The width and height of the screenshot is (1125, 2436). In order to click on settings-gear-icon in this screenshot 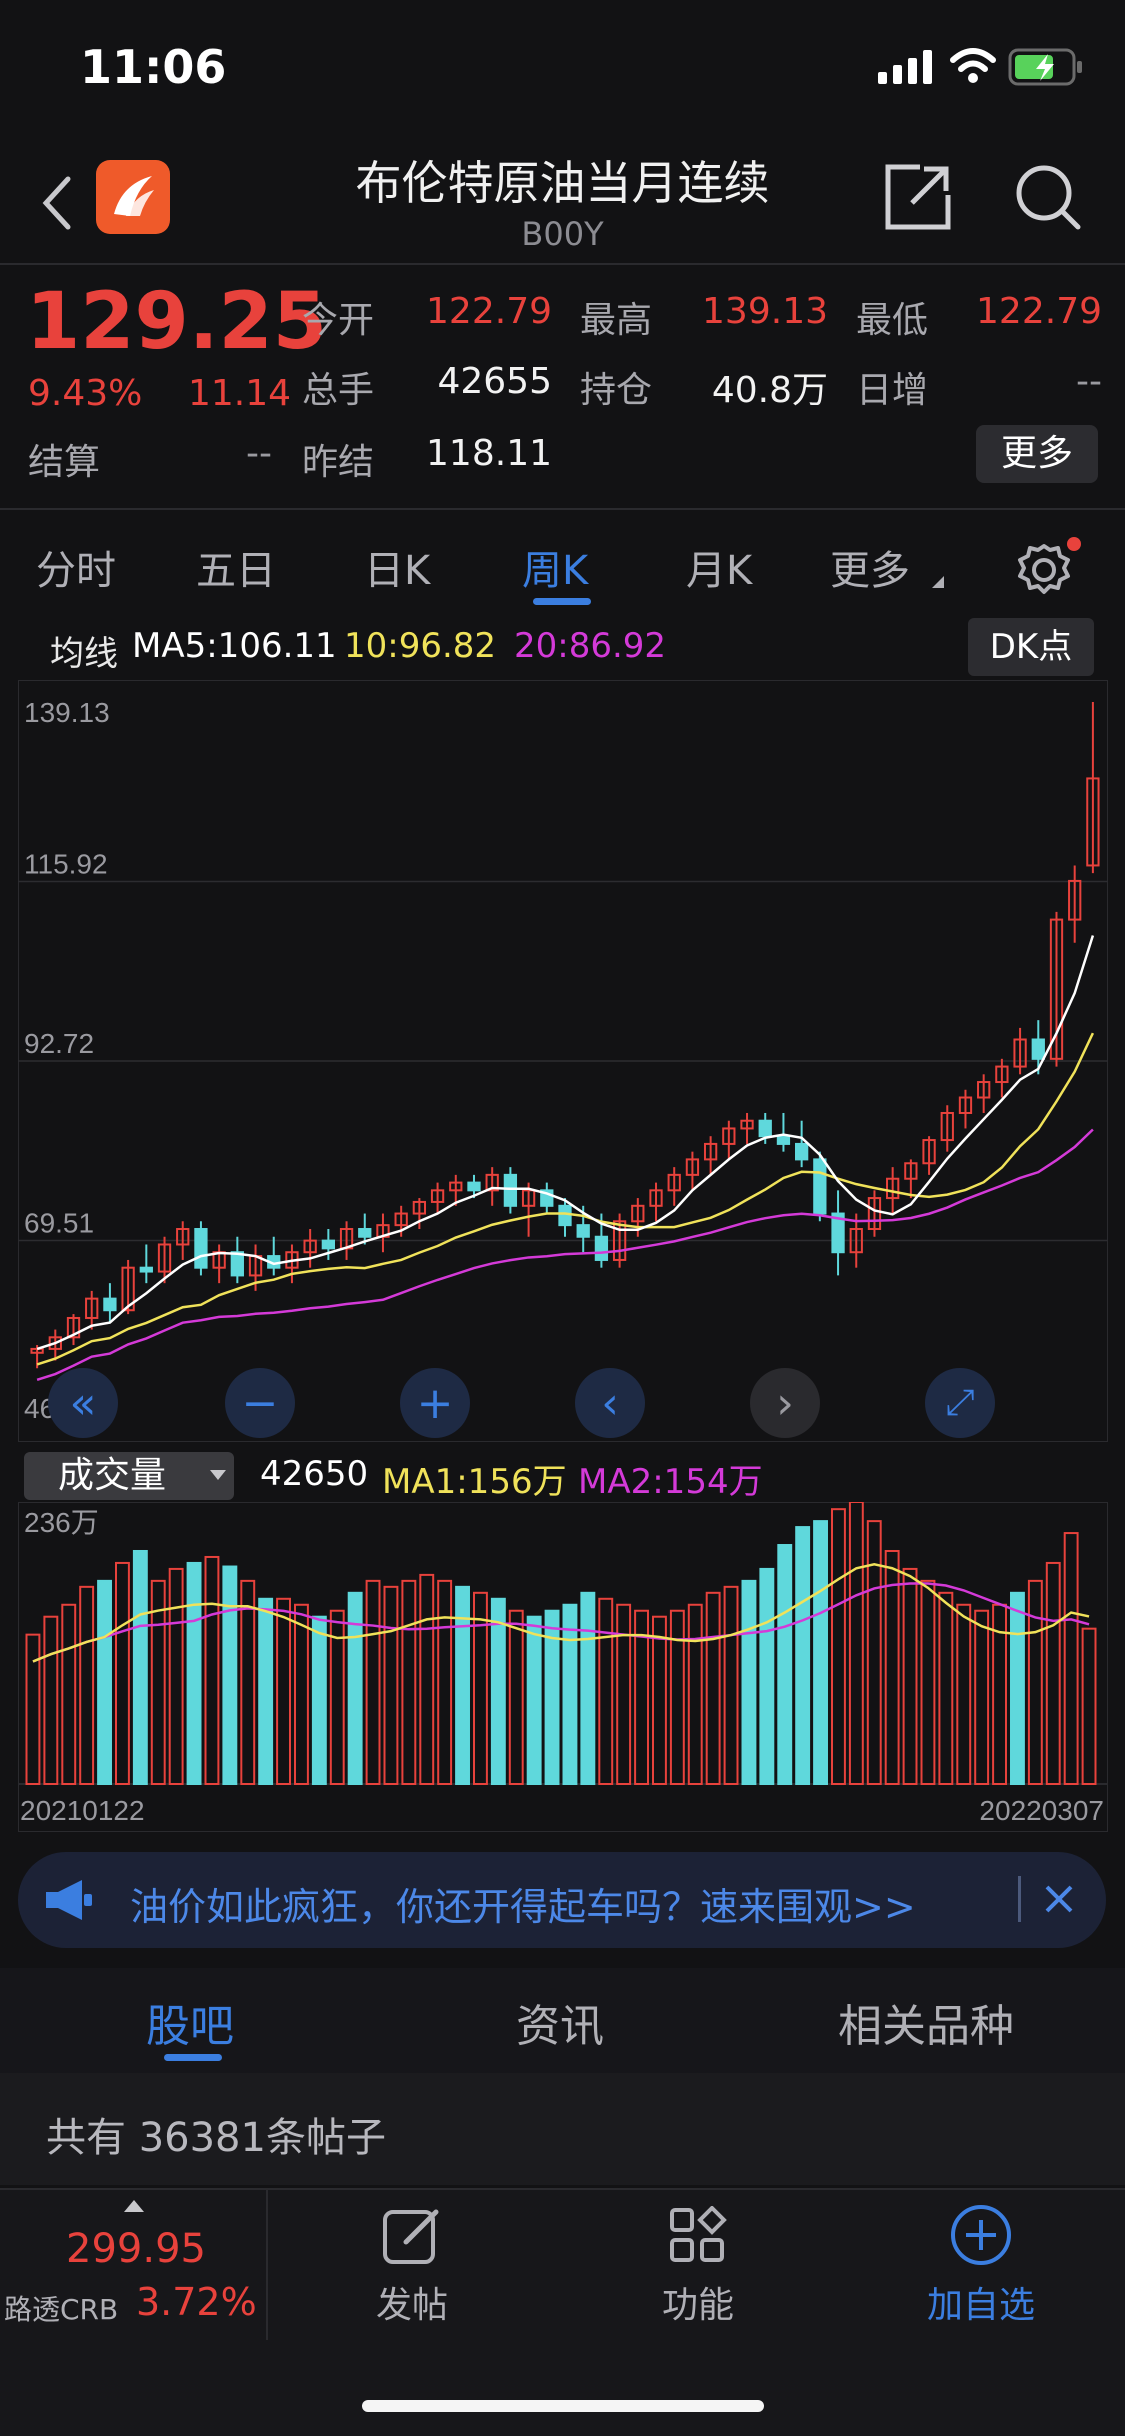, I will do `click(1048, 568)`.